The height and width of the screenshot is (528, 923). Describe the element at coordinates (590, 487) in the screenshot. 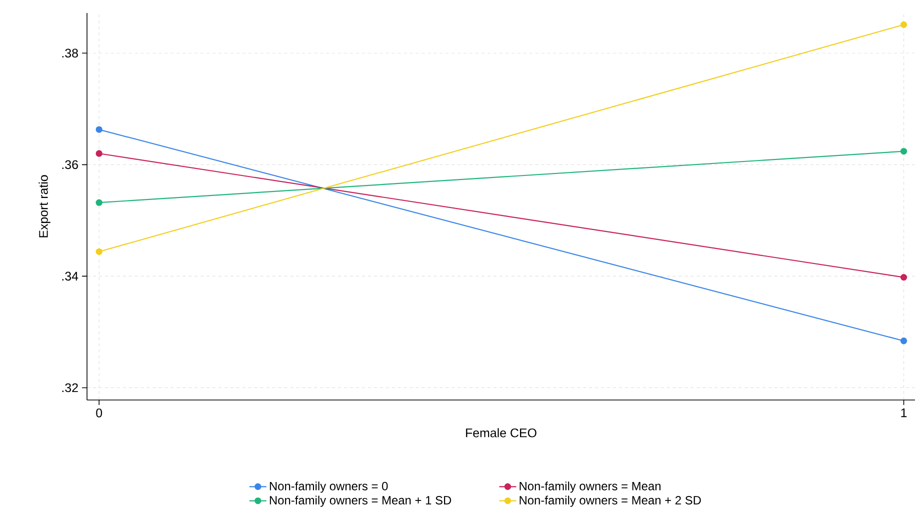

I see `legend-label: Non-family owners = Mean` at that location.